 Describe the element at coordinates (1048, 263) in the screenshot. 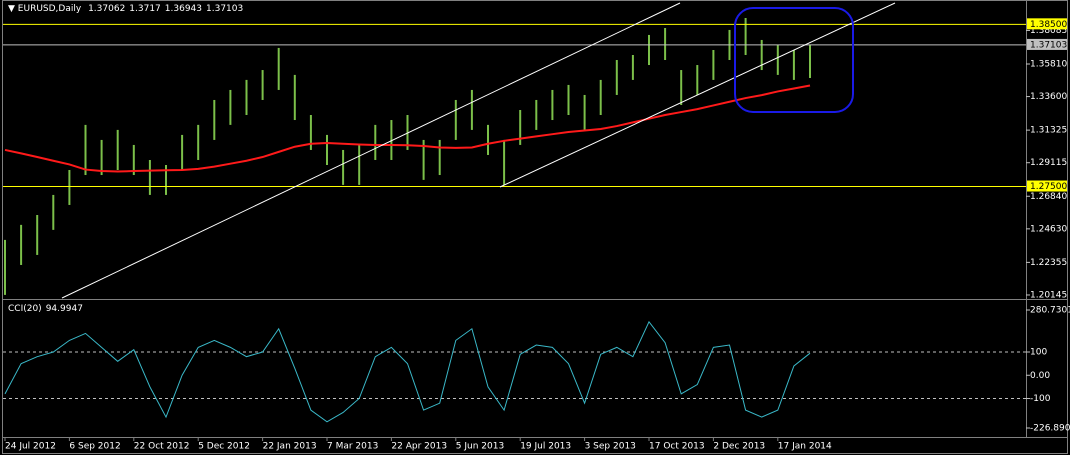

I see `y-tick-label: 1.22355` at that location.